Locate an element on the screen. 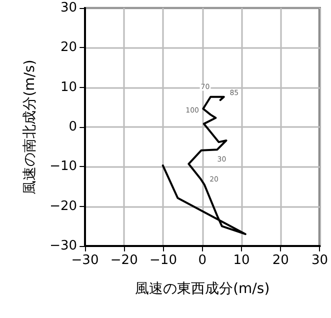 This screenshot has height=318, width=331. x-tick-label: −30 is located at coordinates (85, 260).